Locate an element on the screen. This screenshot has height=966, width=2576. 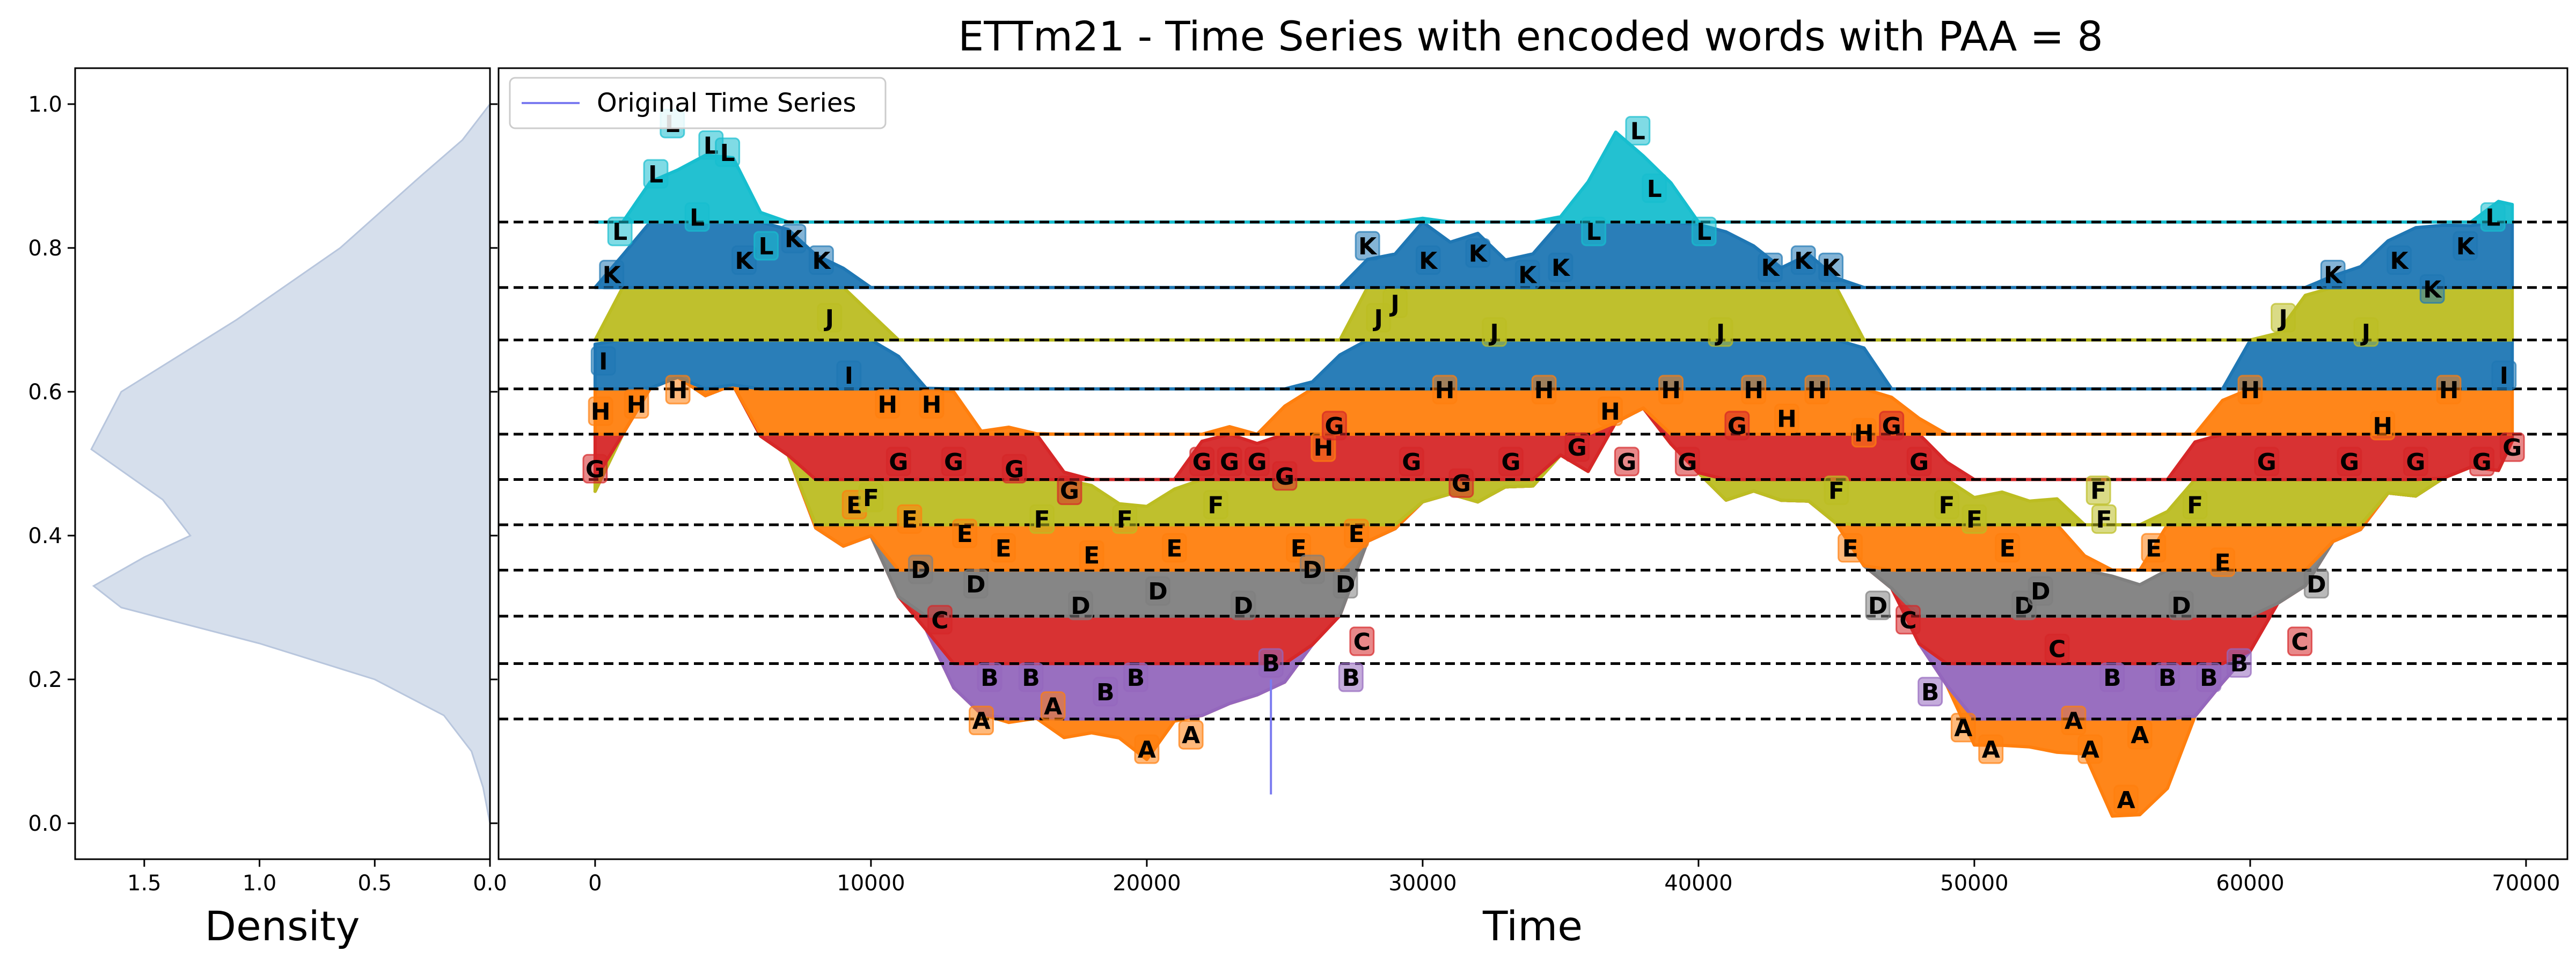
density-x-tick-label: 0.0 is located at coordinates (490, 883).